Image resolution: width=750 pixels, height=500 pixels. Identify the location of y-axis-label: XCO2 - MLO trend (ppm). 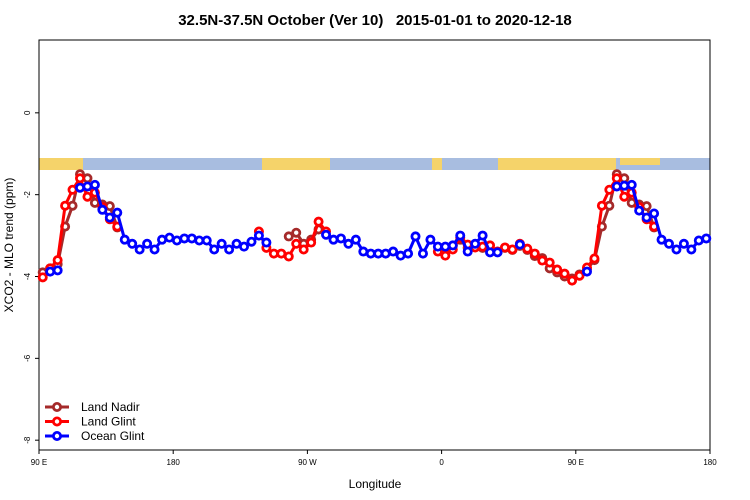
(9, 245).